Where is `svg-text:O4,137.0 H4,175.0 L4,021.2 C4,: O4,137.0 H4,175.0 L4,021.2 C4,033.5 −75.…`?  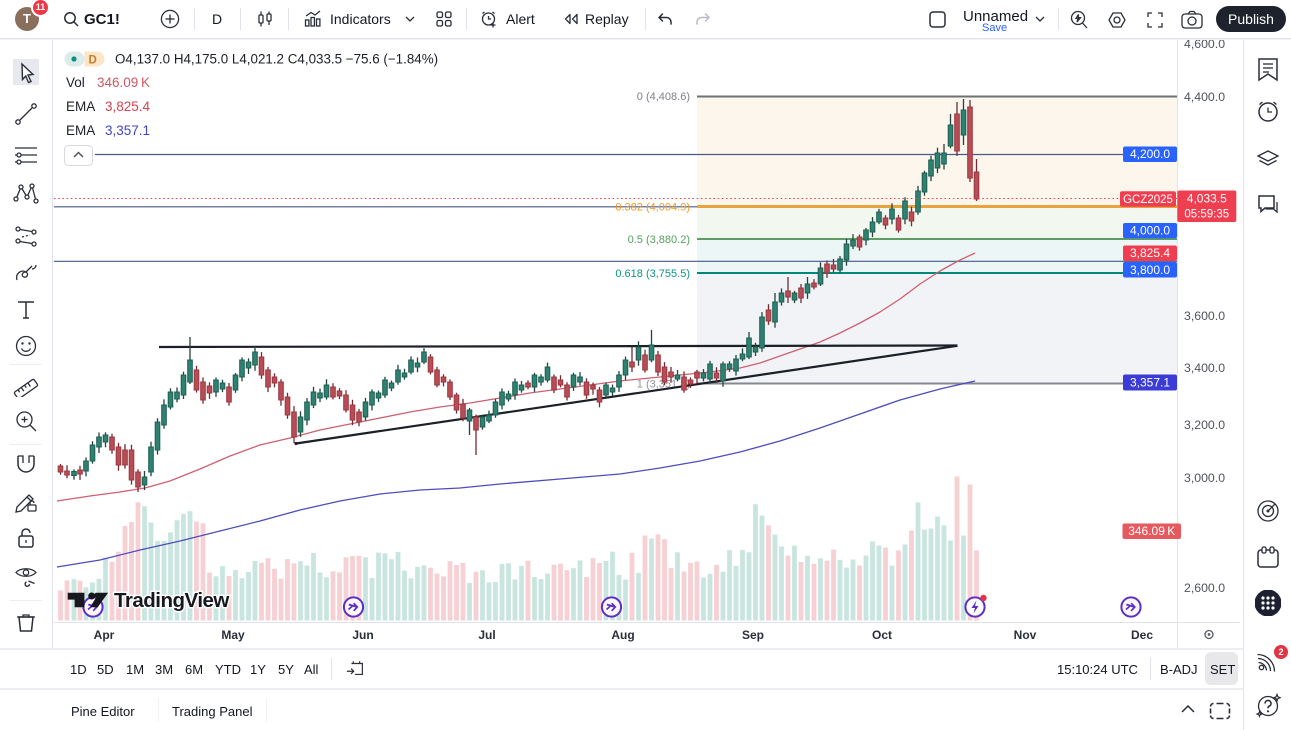 svg-text:O4,137.0 H4,175.0 L4,021.2 C4,: O4,137.0 H4,175.0 L4,021.2 C4,033.5 −75.… is located at coordinates (276, 59).